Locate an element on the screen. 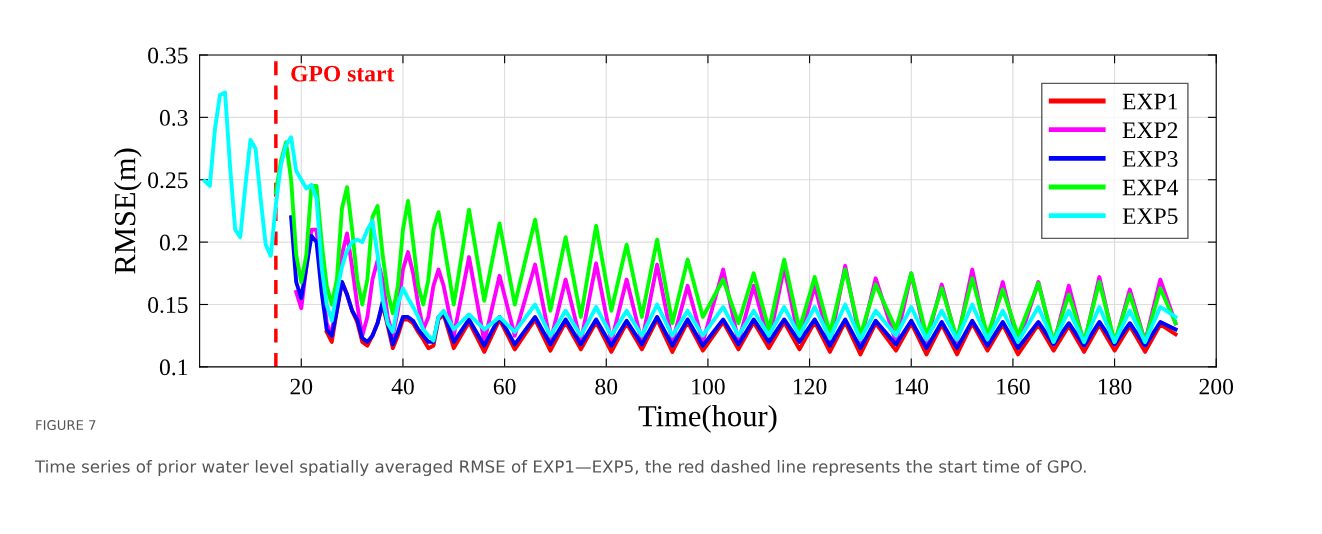 This screenshot has width=1322, height=534. x-tick-label: 20 is located at coordinates (301, 386).